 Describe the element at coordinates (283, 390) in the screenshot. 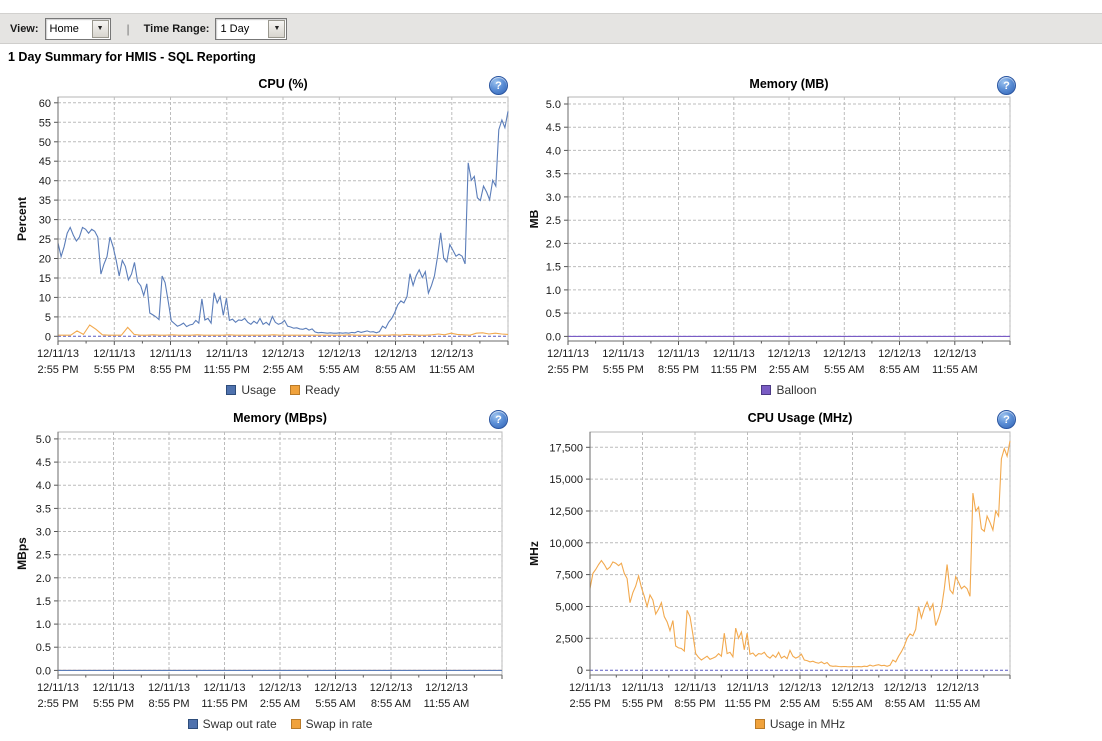

I see `legend: Usage Ready` at that location.